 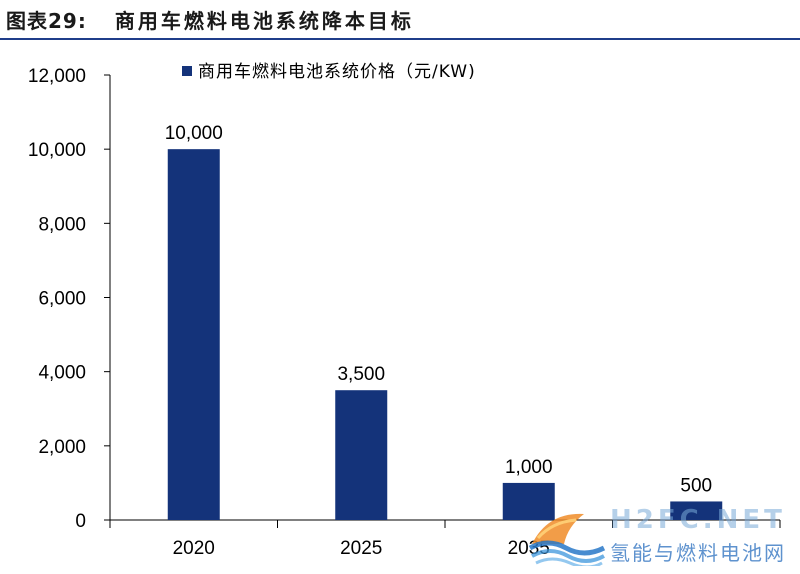 What do you see at coordinates (46, 20) in the screenshot?
I see `figure-number: 图表29:` at bounding box center [46, 20].